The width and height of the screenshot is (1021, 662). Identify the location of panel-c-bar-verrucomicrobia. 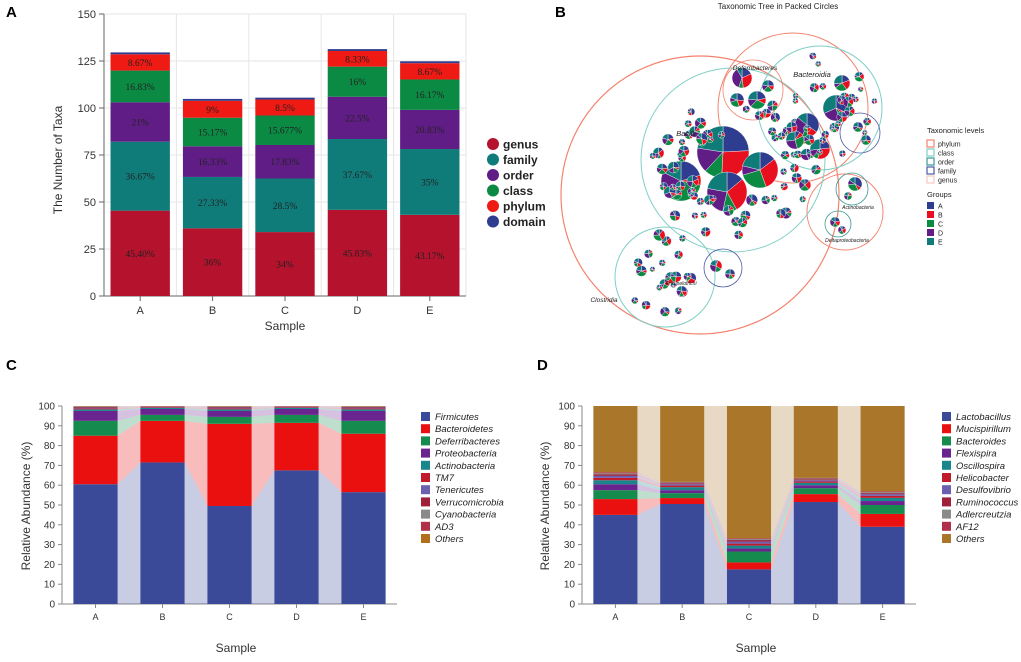
(363, 407).